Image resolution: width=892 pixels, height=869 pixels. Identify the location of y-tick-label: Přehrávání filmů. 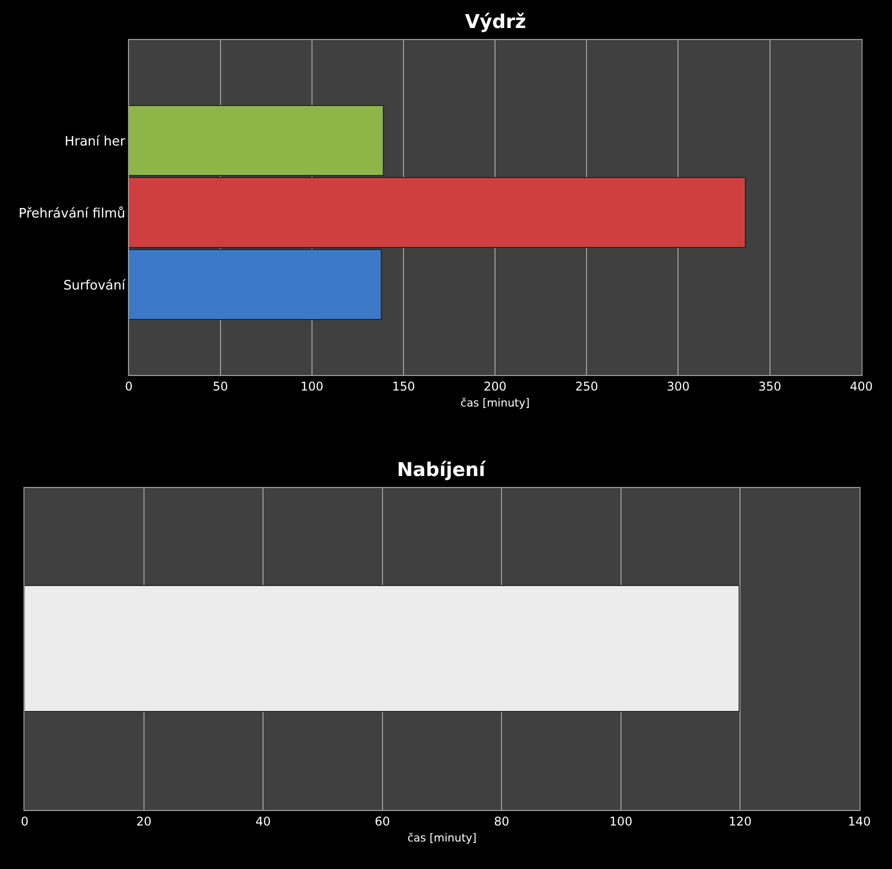
(72, 213).